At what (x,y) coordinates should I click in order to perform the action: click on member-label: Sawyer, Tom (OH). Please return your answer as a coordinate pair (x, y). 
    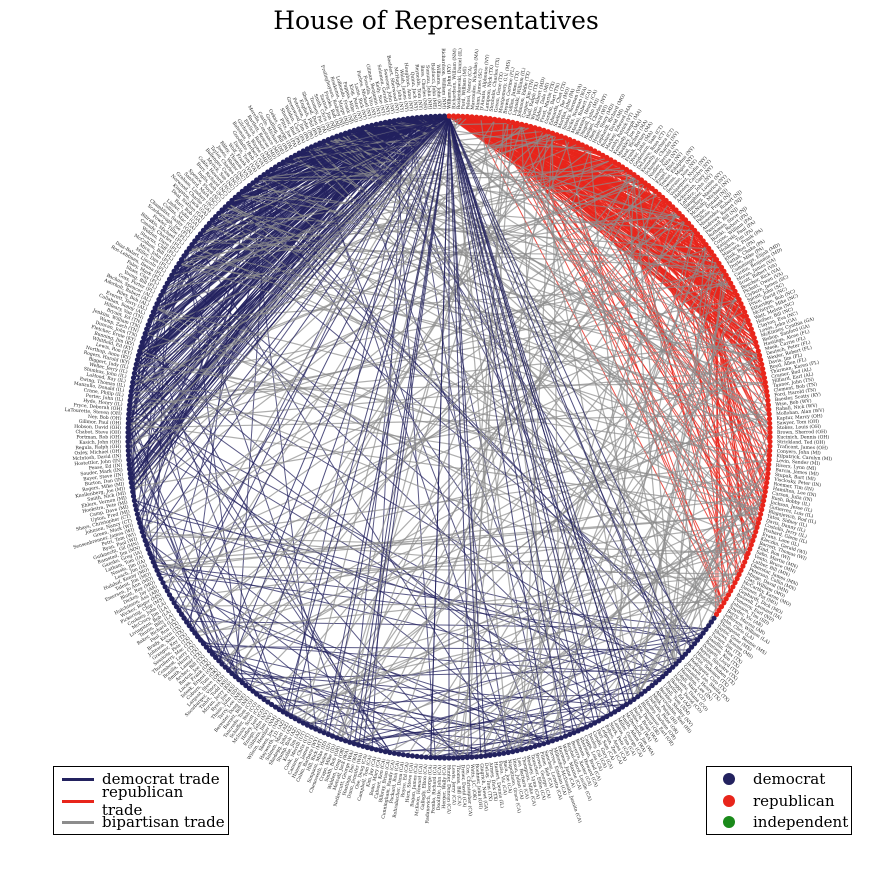
    Looking at the image, I should click on (798, 422).